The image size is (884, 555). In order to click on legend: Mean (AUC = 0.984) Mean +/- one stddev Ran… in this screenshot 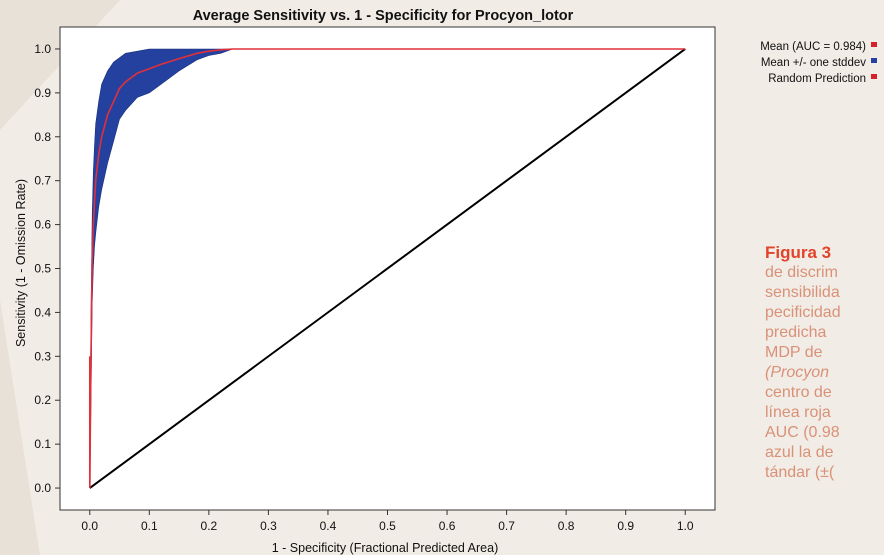, I will do `click(818, 63)`.